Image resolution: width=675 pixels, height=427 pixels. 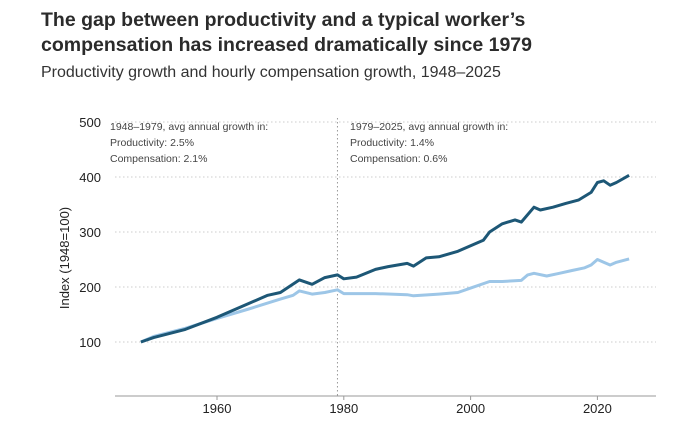 What do you see at coordinates (90, 232) in the screenshot?
I see `y-tick-label: 300` at bounding box center [90, 232].